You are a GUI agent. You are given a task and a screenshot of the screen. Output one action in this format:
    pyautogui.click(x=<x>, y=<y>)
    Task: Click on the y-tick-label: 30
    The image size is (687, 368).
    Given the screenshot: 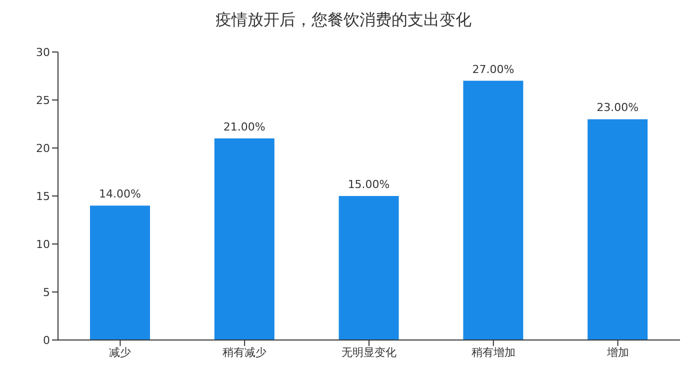 What is the action you would take?
    pyautogui.click(x=43, y=52)
    